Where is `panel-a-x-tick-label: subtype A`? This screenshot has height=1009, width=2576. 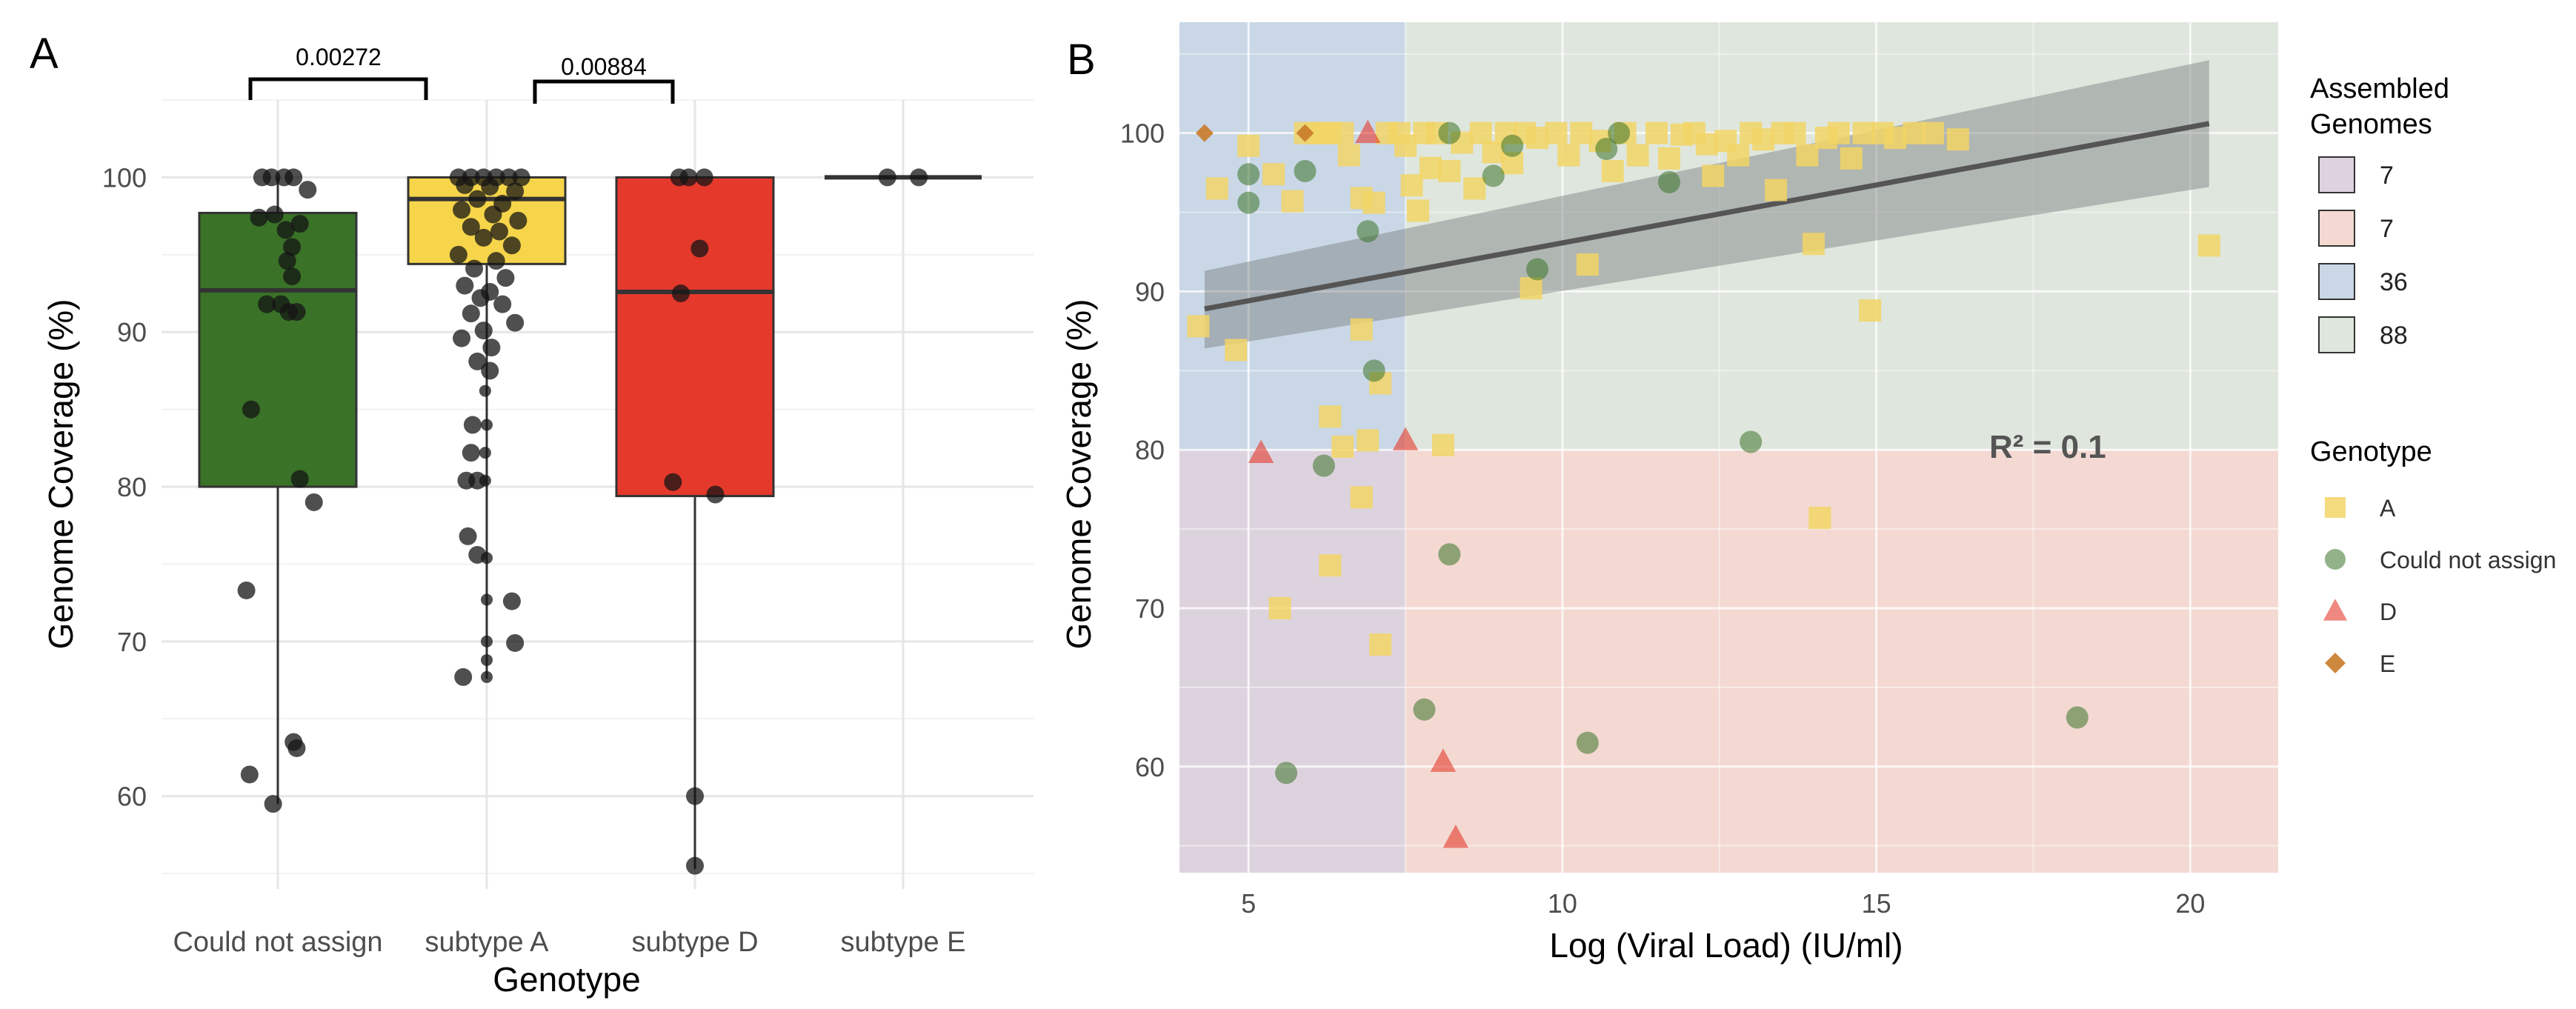
panel-a-x-tick-label: subtype A is located at coordinates (487, 942).